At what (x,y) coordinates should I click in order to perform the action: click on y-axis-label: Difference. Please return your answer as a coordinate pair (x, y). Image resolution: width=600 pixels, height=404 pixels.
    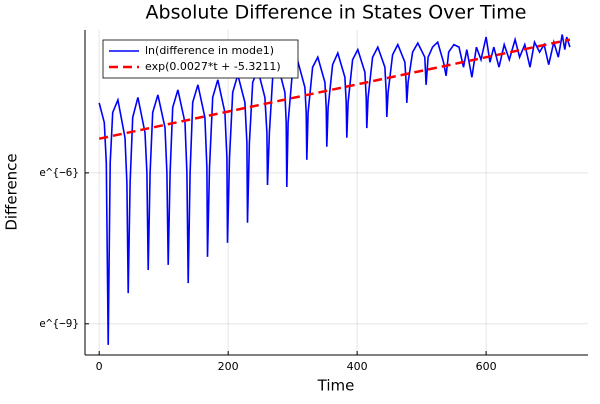
    Looking at the image, I should click on (12, 191).